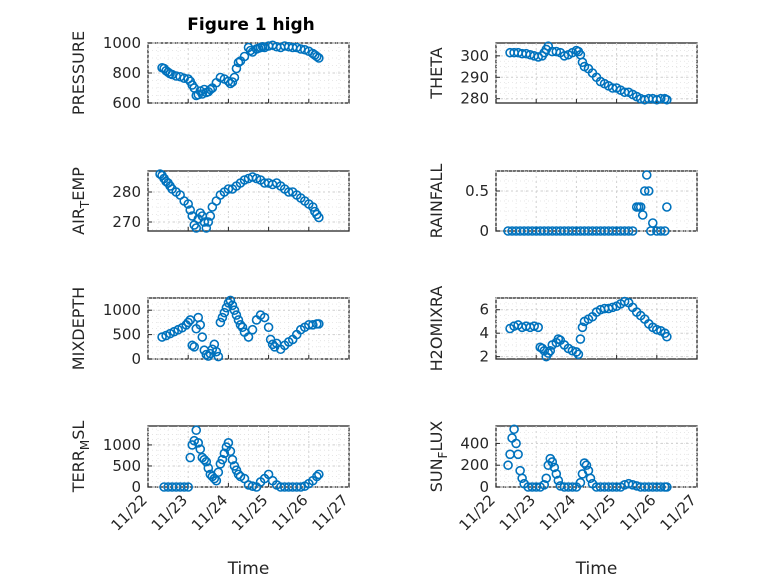 The width and height of the screenshot is (778, 583). I want to click on y-tick-label: 2, so click(484, 357).